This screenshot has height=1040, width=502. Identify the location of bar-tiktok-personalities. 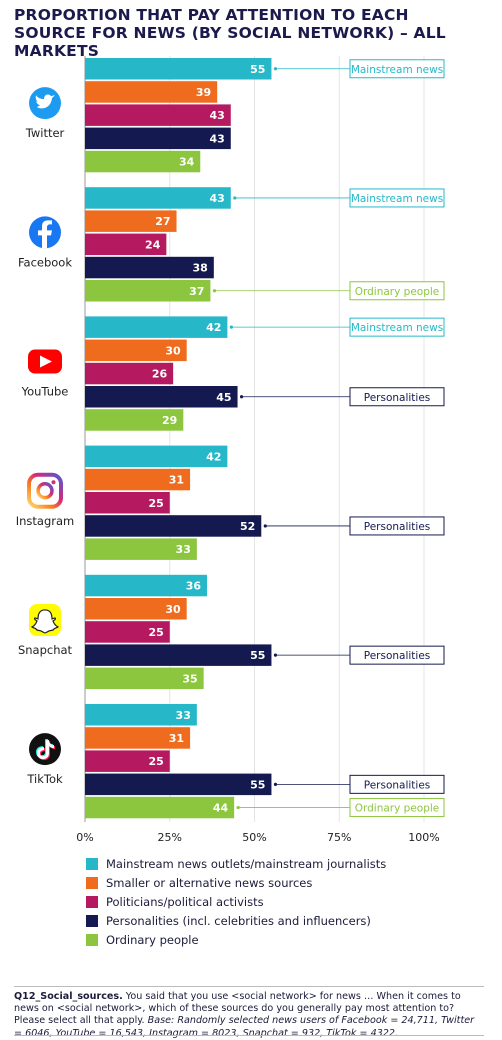
(178, 784).